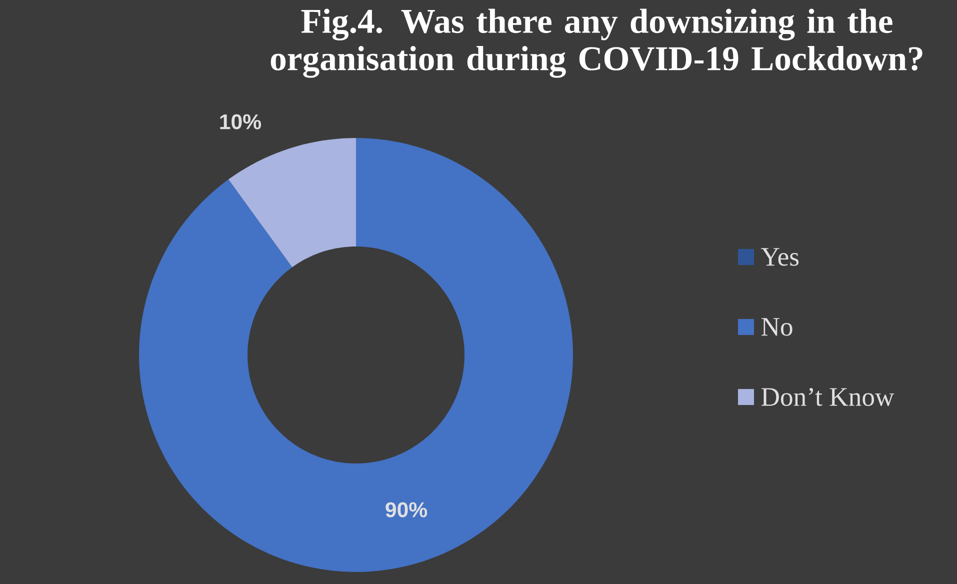  What do you see at coordinates (596, 43) in the screenshot?
I see `chart-title: Fig.4. Was there any downsizing in the organisation during COVID-19 Lockdown?` at bounding box center [596, 43].